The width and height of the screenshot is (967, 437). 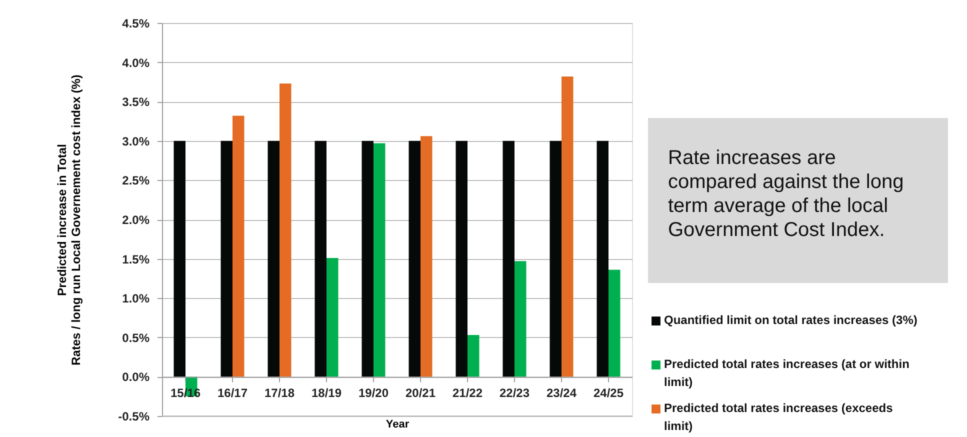 I want to click on y-tick-label: 1.5%, so click(x=136, y=259).